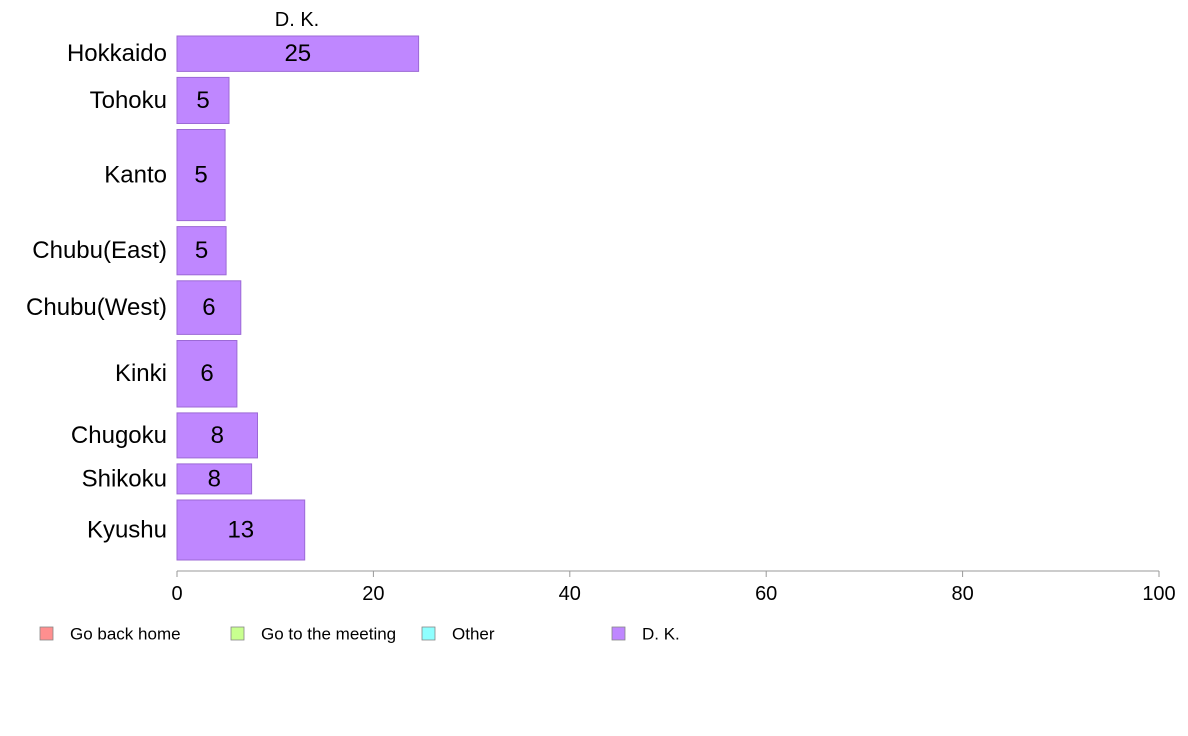 Image resolution: width=1188 pixels, height=736 pixels. I want to click on bar-kanto, so click(201, 175).